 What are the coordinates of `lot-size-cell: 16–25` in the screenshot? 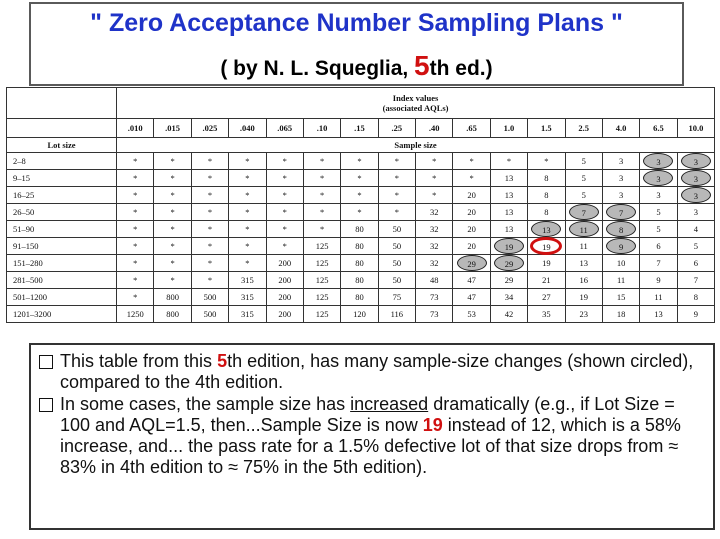 It's located at (61, 195).